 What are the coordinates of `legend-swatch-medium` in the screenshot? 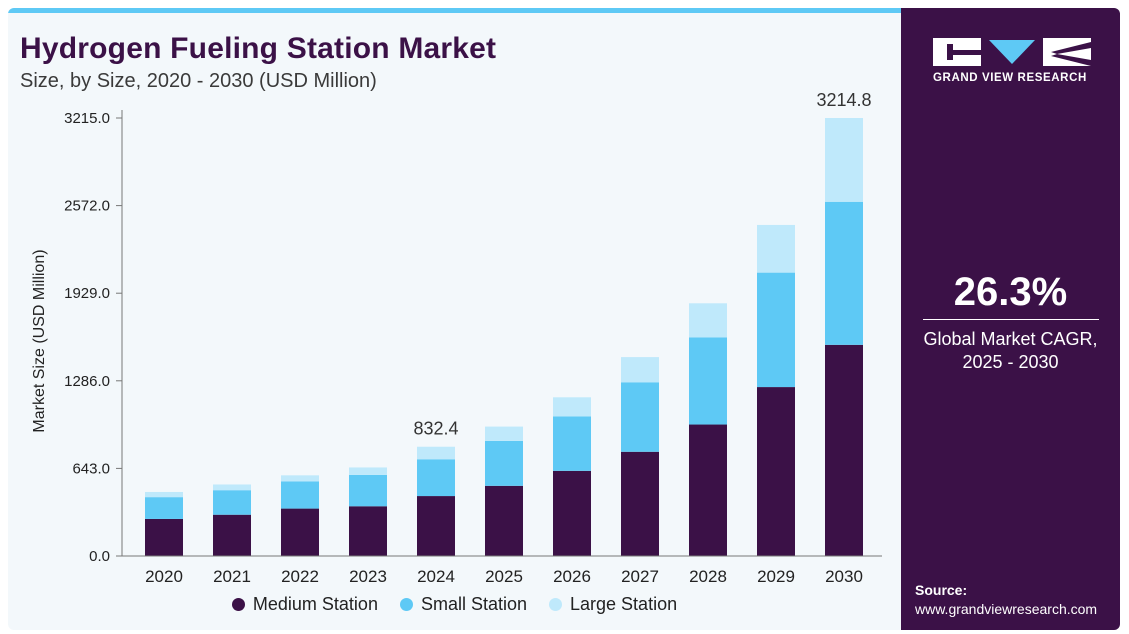 It's located at (238, 604).